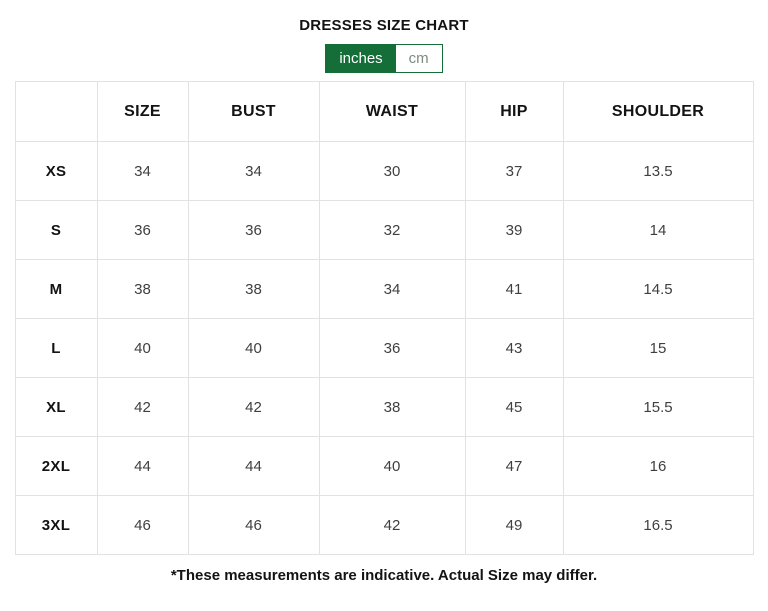 The width and height of the screenshot is (768, 611). What do you see at coordinates (142, 111) in the screenshot?
I see `column-header-size: SIZE` at bounding box center [142, 111].